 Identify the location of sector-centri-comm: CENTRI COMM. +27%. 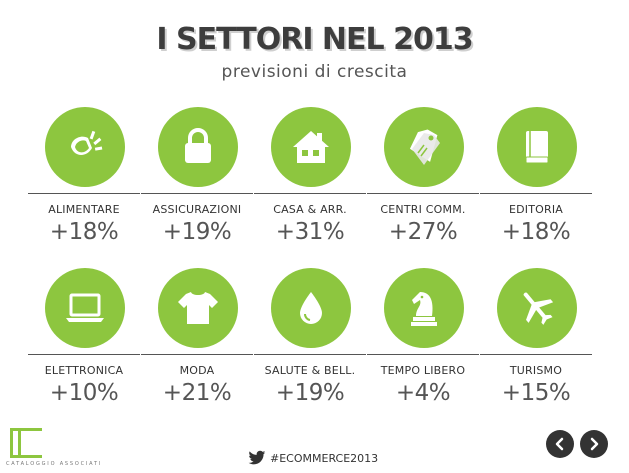
(423, 182).